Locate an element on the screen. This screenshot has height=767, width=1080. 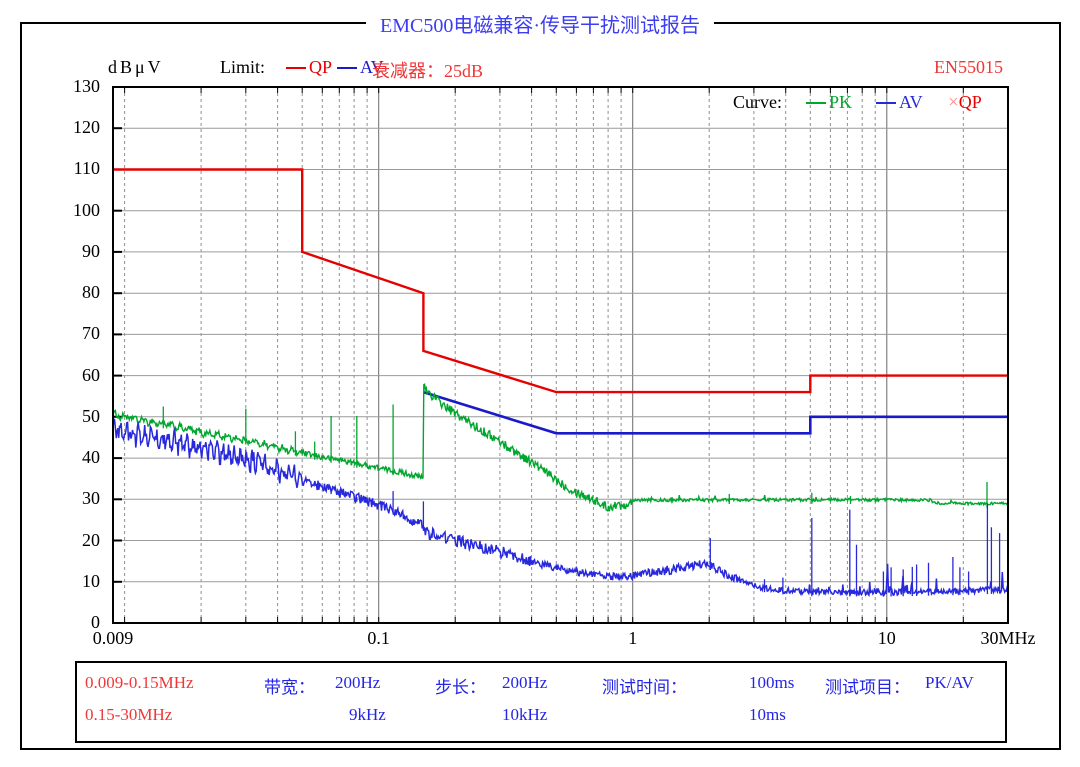
step-value-1: 200Hz is located at coordinates (525, 682).